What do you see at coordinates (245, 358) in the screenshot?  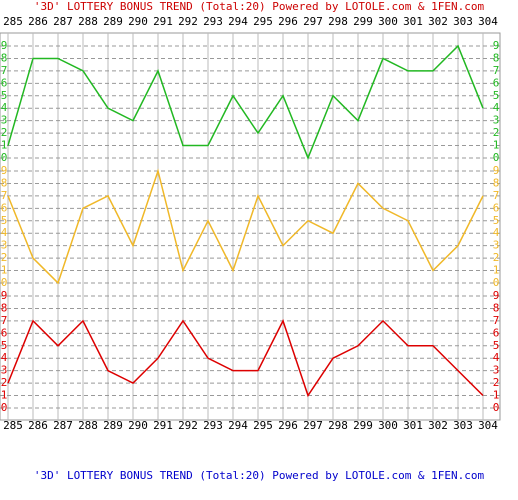 I see `trend-line` at bounding box center [245, 358].